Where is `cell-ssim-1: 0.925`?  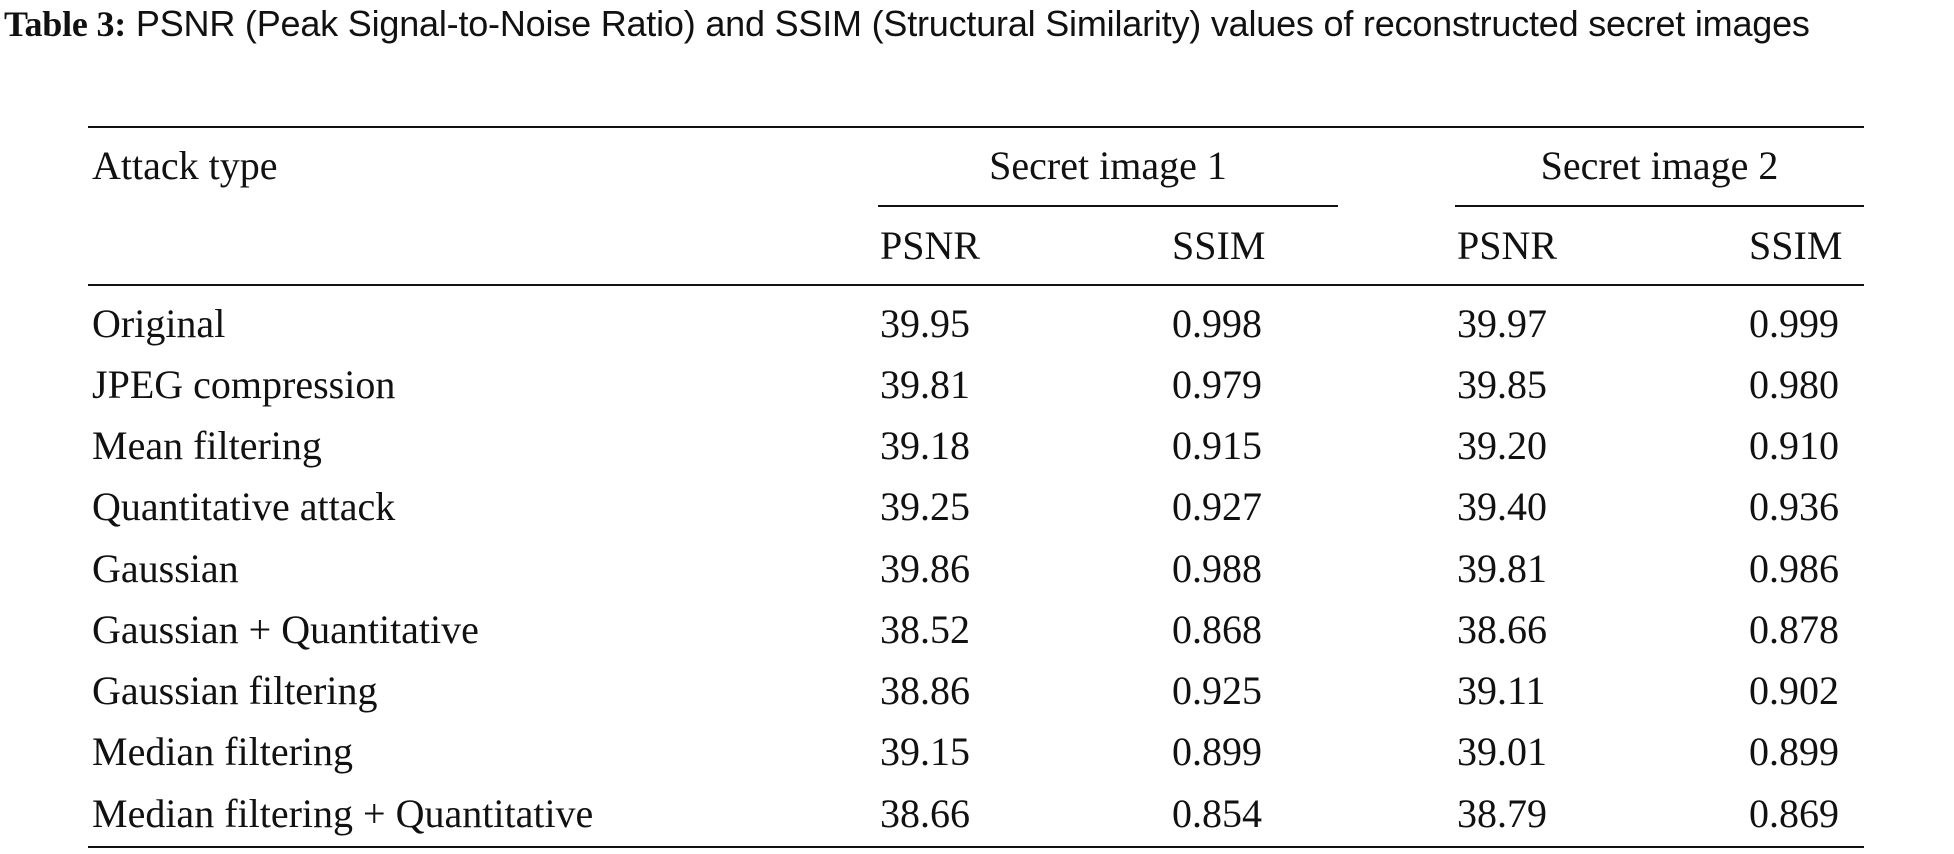
cell-ssim-1: 0.925 is located at coordinates (1217, 690).